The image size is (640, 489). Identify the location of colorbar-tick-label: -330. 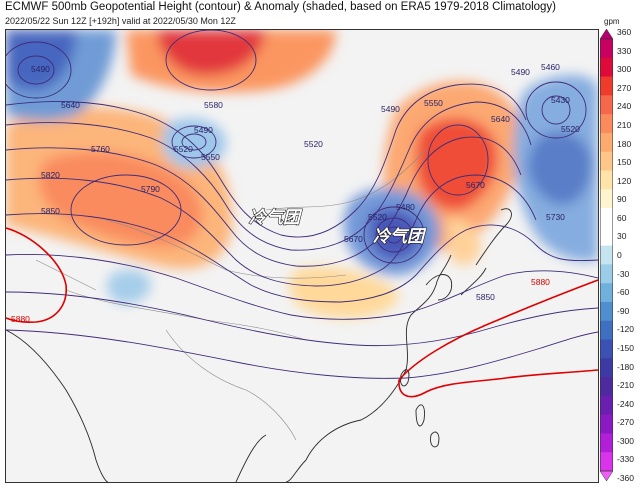
(626, 459).